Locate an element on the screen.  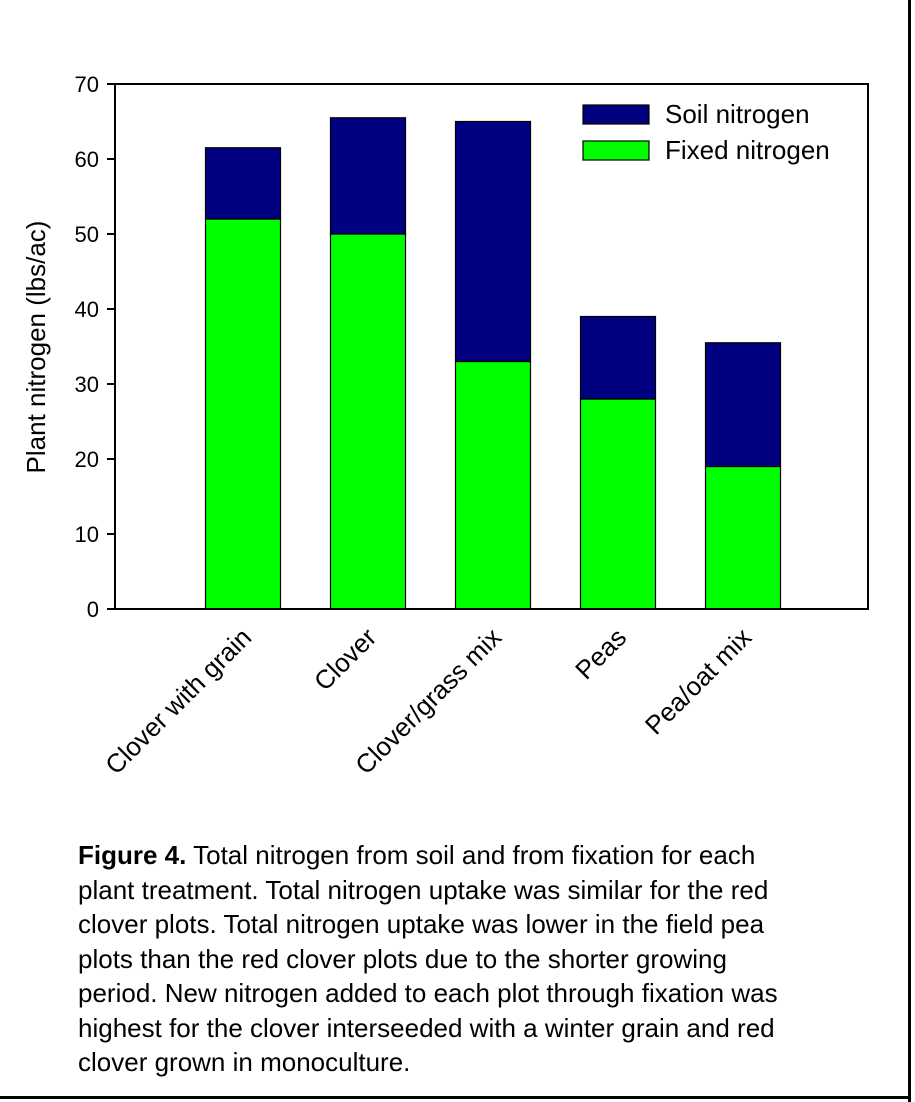
legend-swatch-fixed is located at coordinates (616, 150).